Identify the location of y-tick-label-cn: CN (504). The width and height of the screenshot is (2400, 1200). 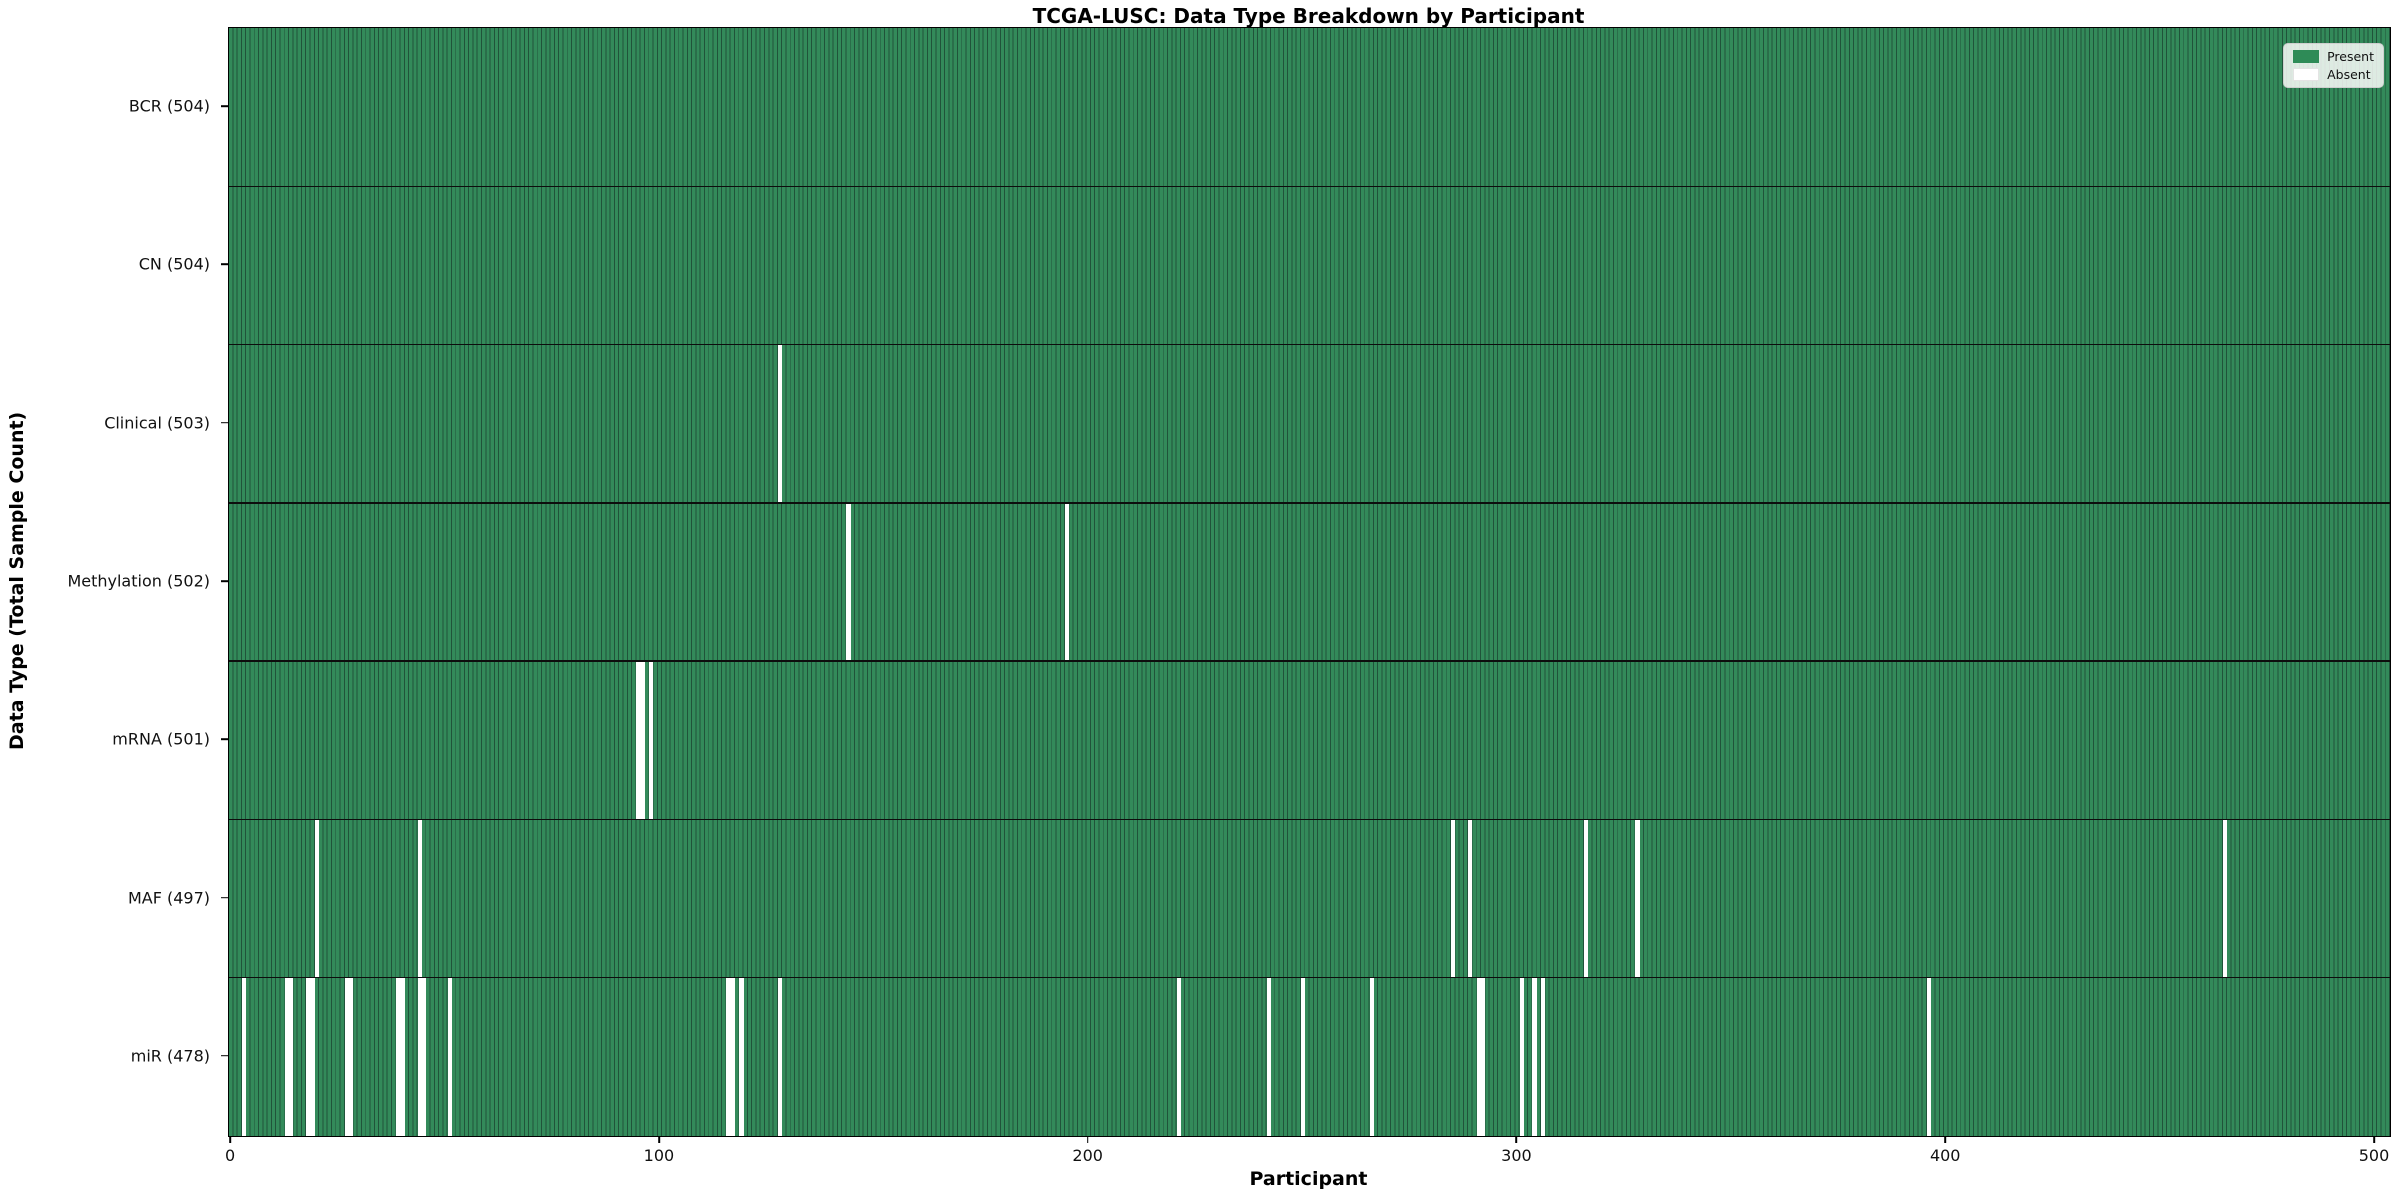
(174, 264).